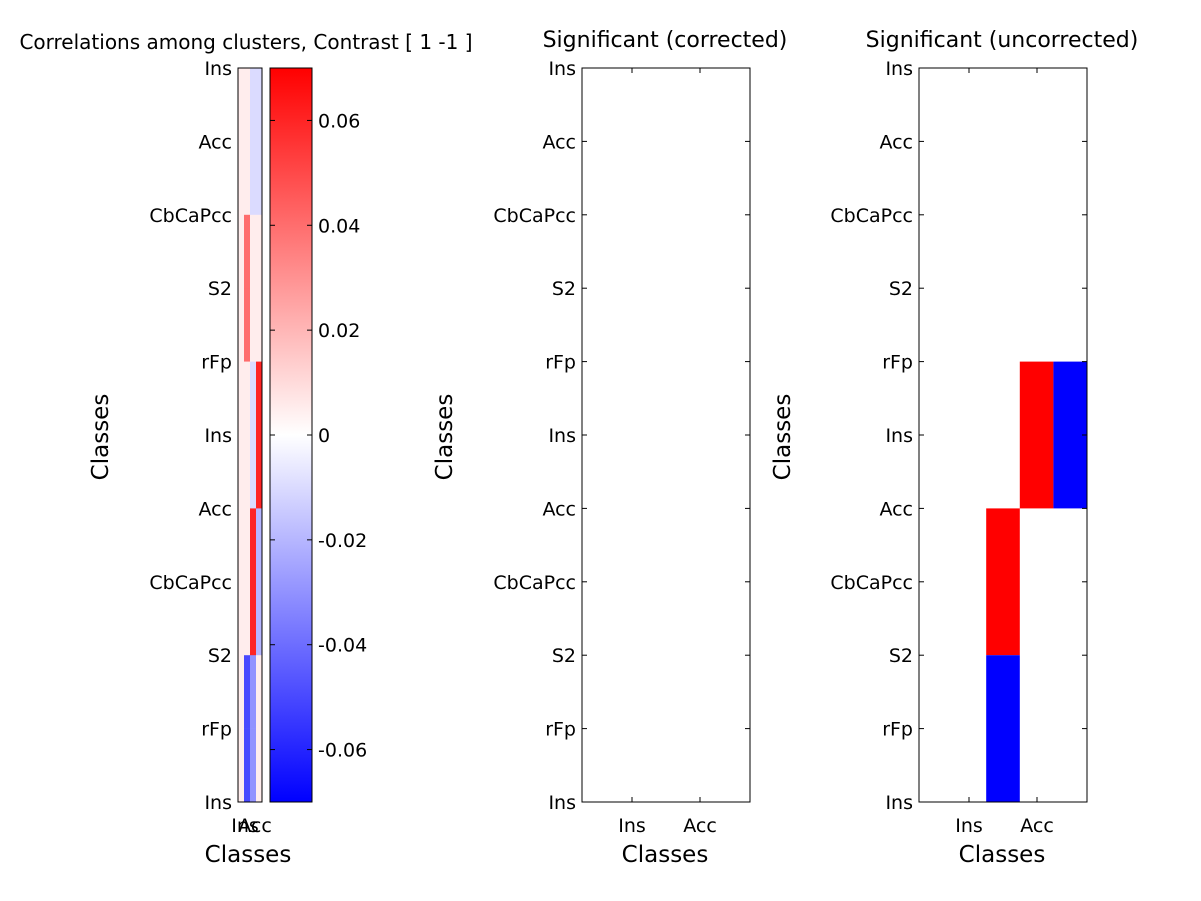  What do you see at coordinates (339, 226) in the screenshot?
I see `colorbar-tick-label: 0.04` at bounding box center [339, 226].